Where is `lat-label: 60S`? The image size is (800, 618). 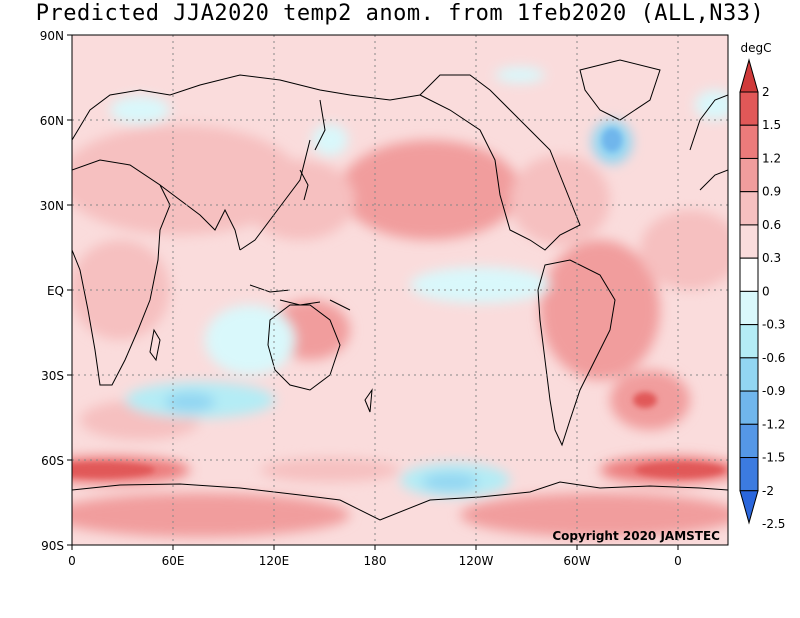
lat-label: 60S is located at coordinates (52, 461).